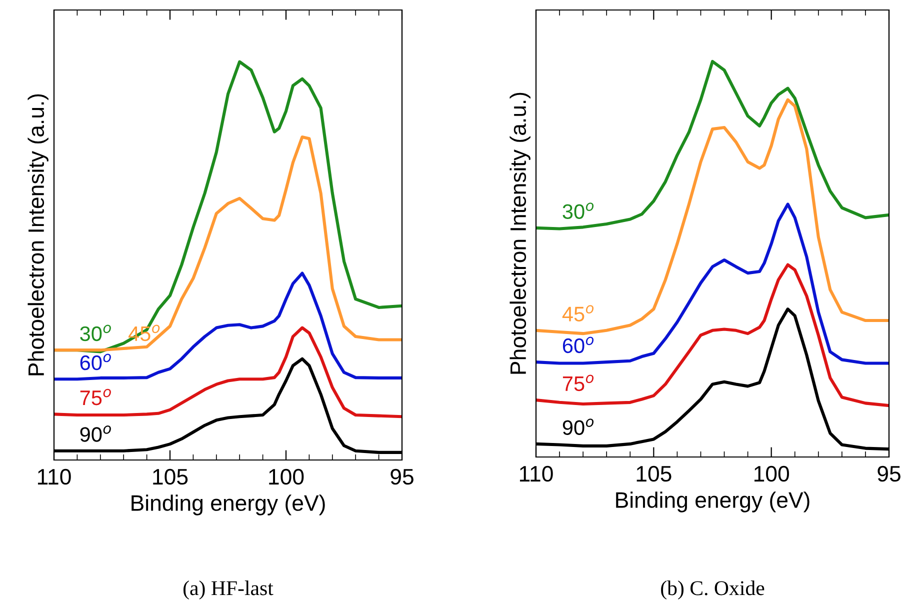  Describe the element at coordinates (229, 590) in the screenshot. I see `text: (a) HF-last` at that location.